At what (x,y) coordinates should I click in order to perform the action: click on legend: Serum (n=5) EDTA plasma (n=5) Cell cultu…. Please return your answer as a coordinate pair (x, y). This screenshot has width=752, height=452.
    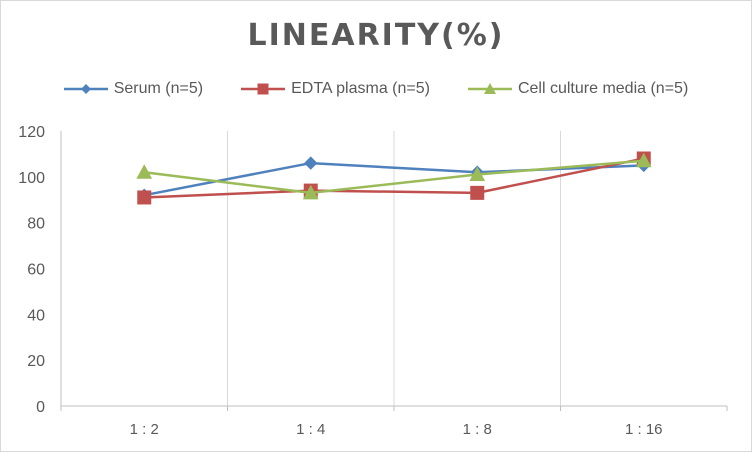
    Looking at the image, I should click on (376, 89).